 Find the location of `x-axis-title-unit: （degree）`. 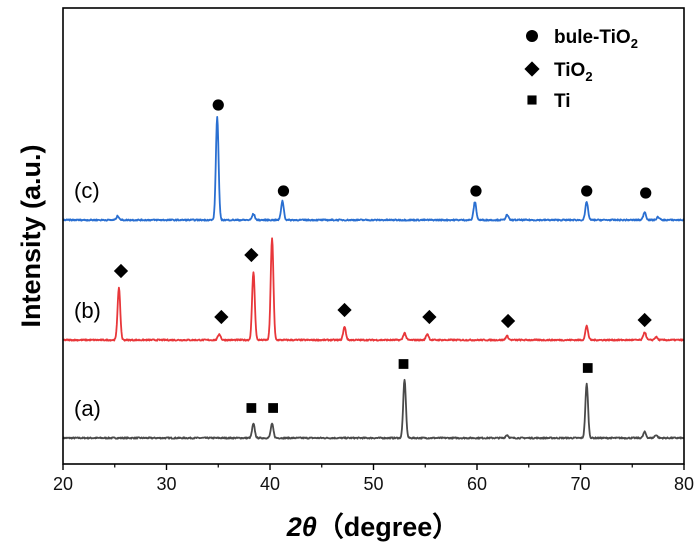

x-axis-title-unit: （degree） is located at coordinates (388, 527).